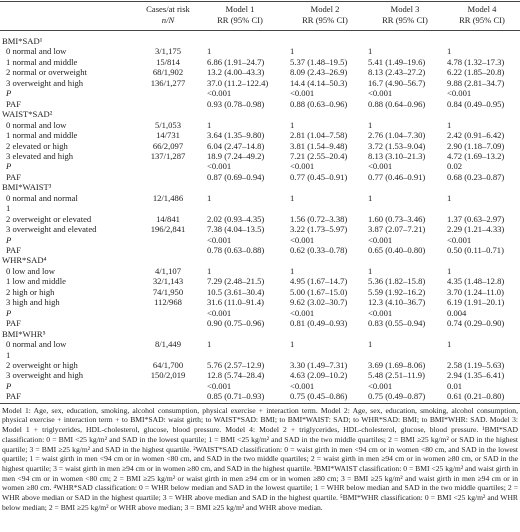 This screenshot has height=532, width=520. Describe the element at coordinates (168, 302) in the screenshot. I see `cases-cell: 112/968` at that location.